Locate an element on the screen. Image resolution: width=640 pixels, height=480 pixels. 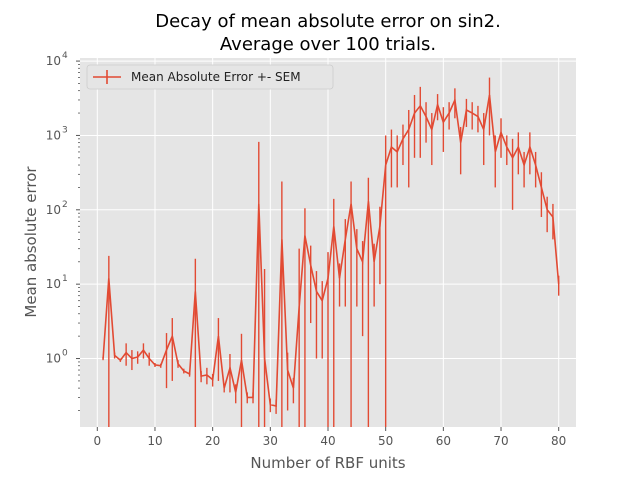
x-tick-label: 50 is located at coordinates (385, 441).